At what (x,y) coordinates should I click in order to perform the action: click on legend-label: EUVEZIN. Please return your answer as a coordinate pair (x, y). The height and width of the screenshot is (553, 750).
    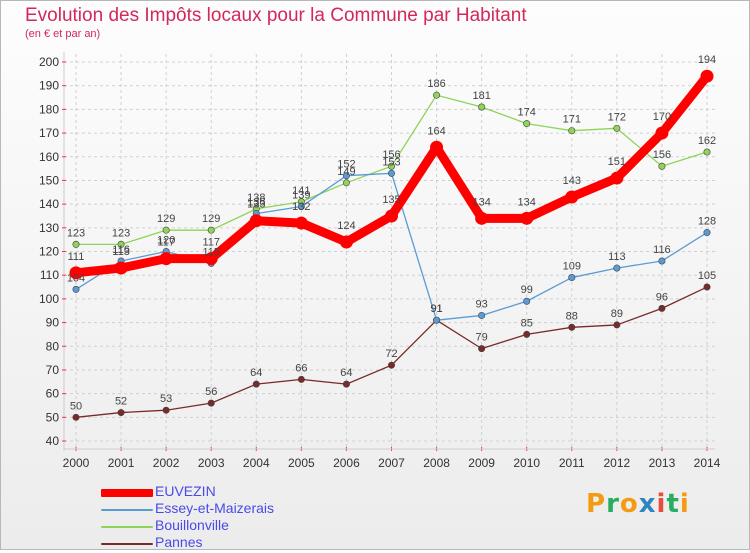
    Looking at the image, I should click on (185, 491).